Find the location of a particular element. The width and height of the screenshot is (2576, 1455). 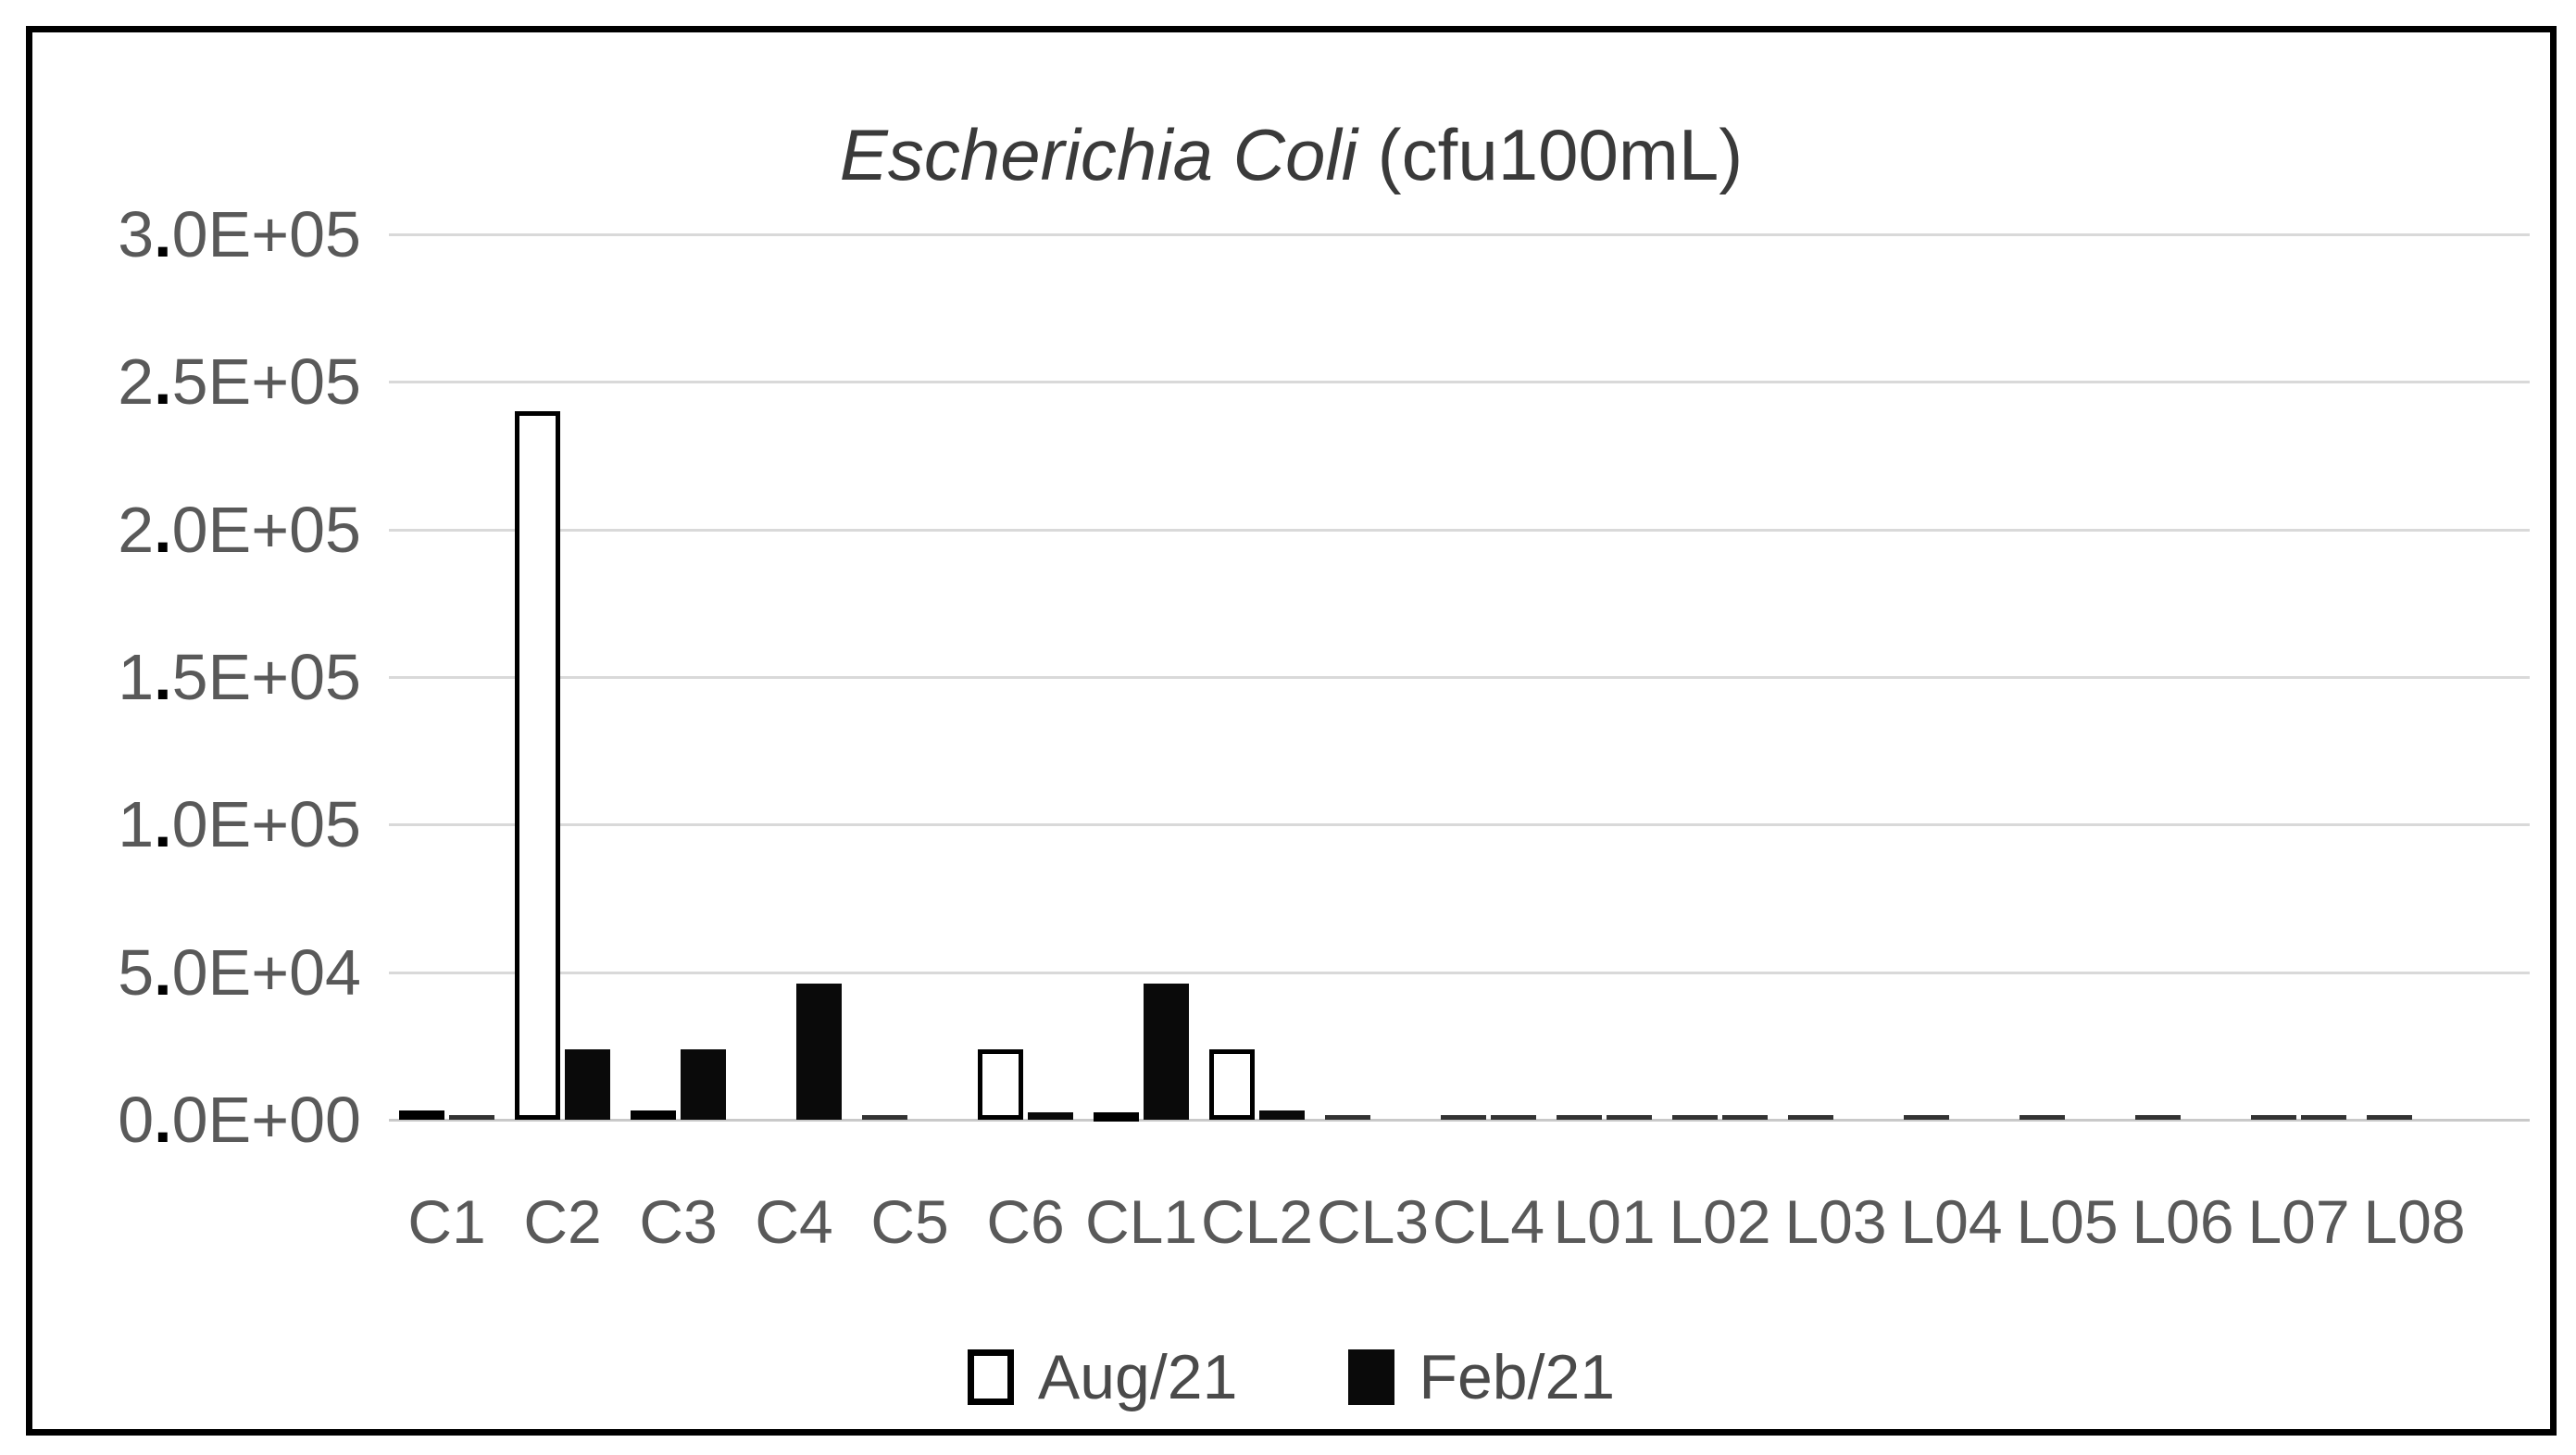

bar-Aug21-C3 is located at coordinates (653, 1115).